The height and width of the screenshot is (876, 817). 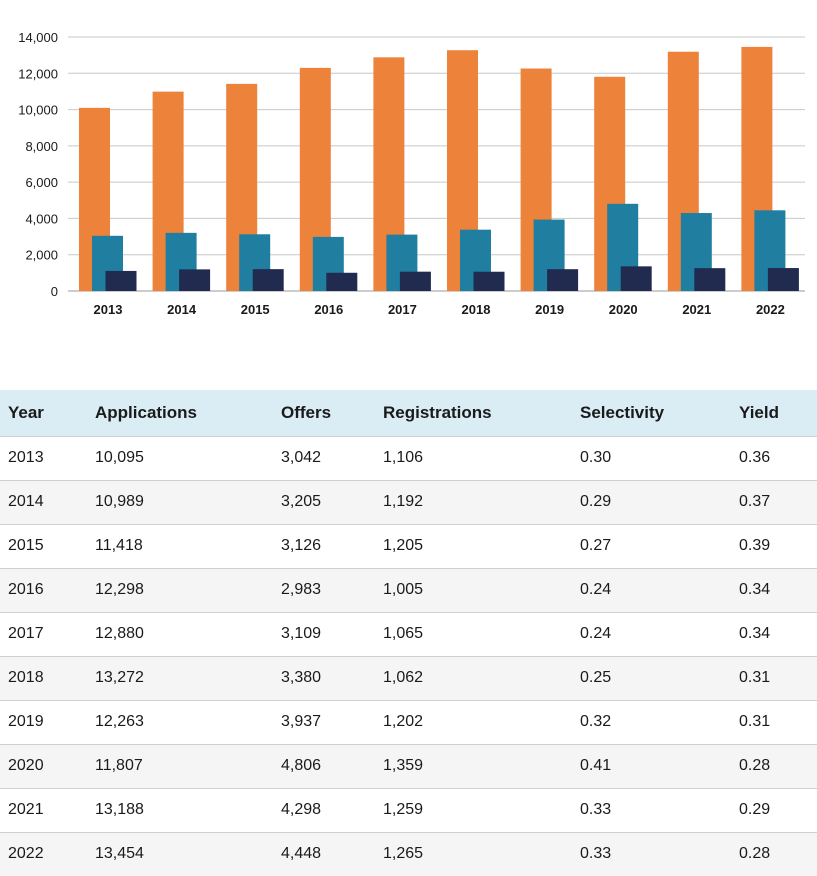 What do you see at coordinates (306, 412) in the screenshot?
I see `column-header: Offers` at bounding box center [306, 412].